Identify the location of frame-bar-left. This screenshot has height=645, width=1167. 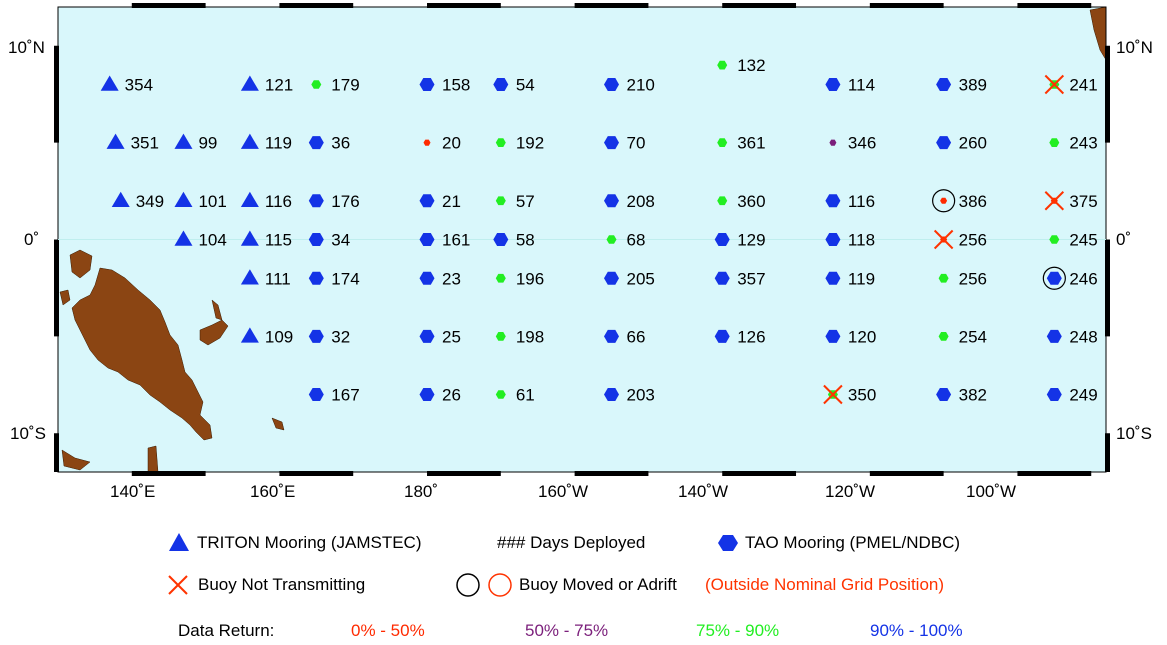
(56, 288).